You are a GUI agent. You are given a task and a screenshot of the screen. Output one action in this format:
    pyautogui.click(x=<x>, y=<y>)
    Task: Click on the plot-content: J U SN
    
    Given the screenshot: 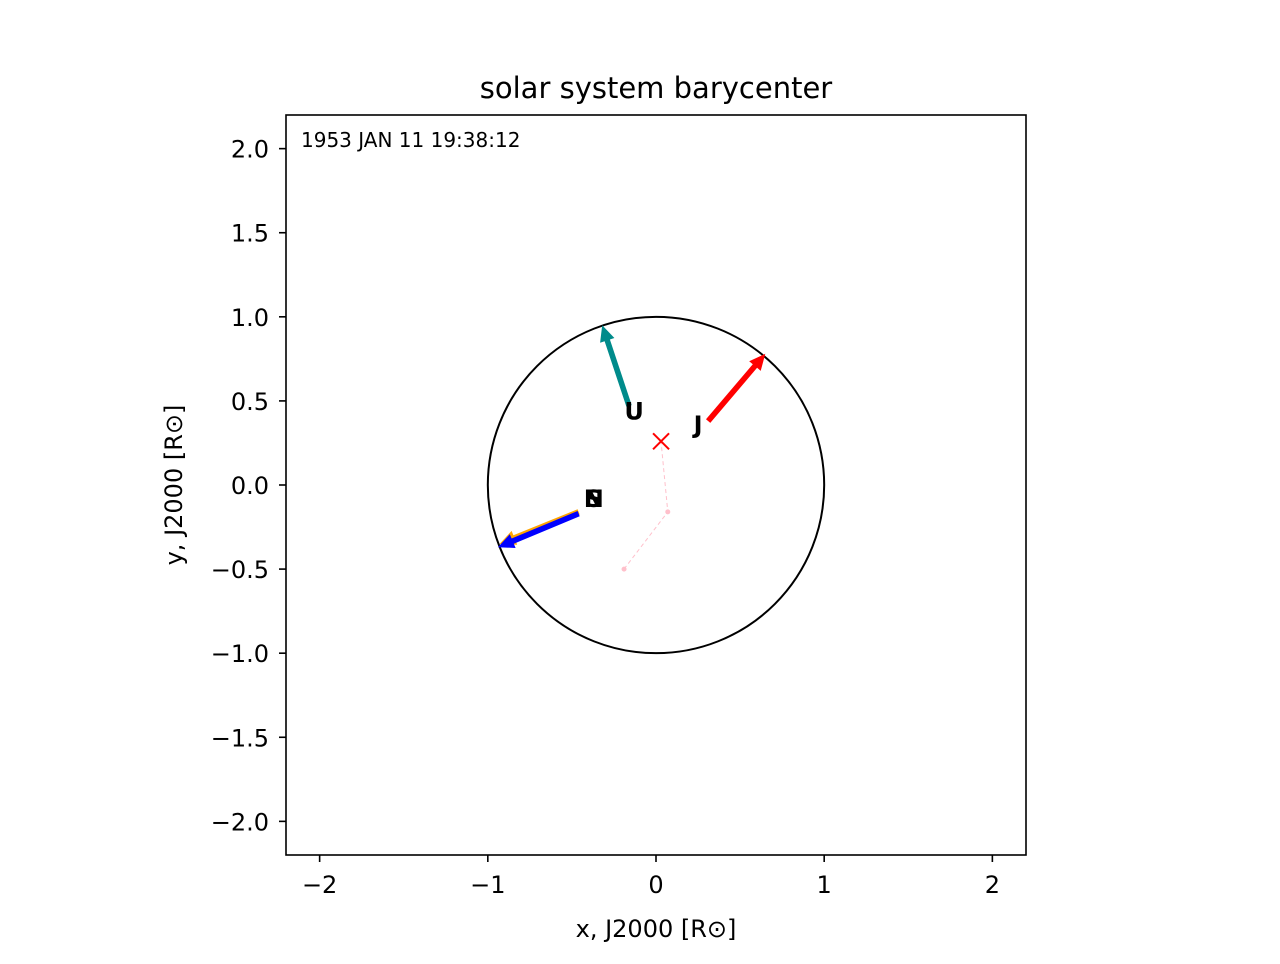 What is the action you would take?
    pyautogui.click(x=656, y=485)
    